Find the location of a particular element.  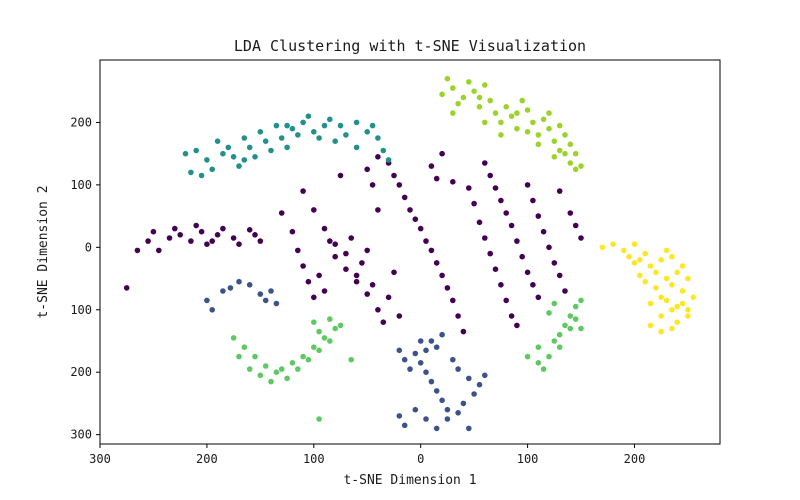

y-tick-label: 100 is located at coordinates (81, 310).